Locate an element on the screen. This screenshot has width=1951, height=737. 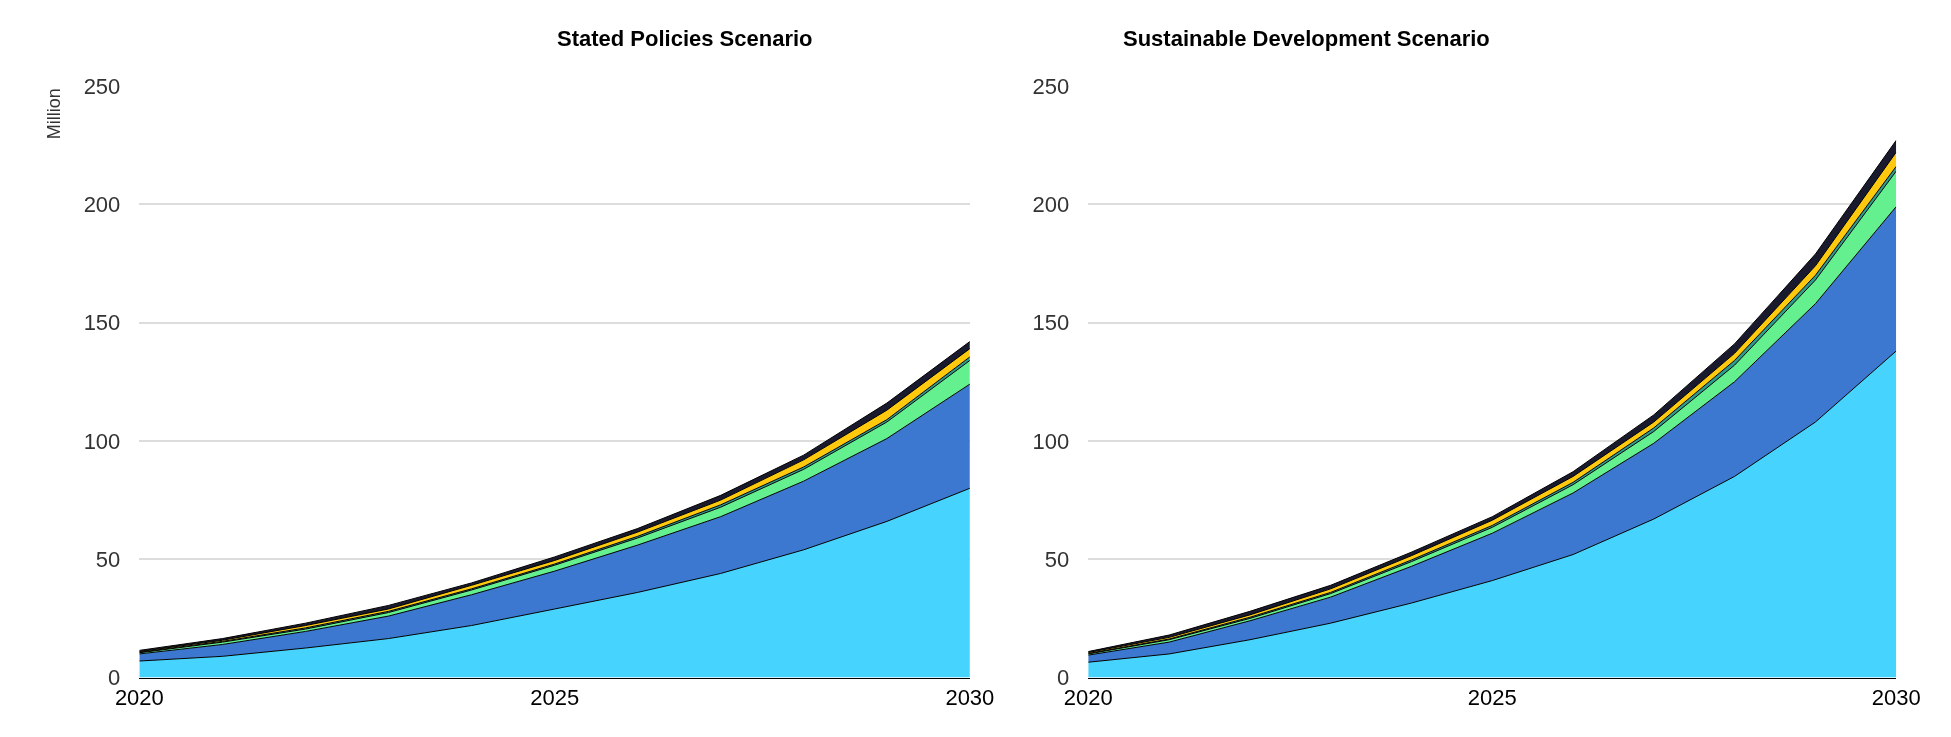
chart-title: Sustainable Development Scenario is located at coordinates (1306, 38).